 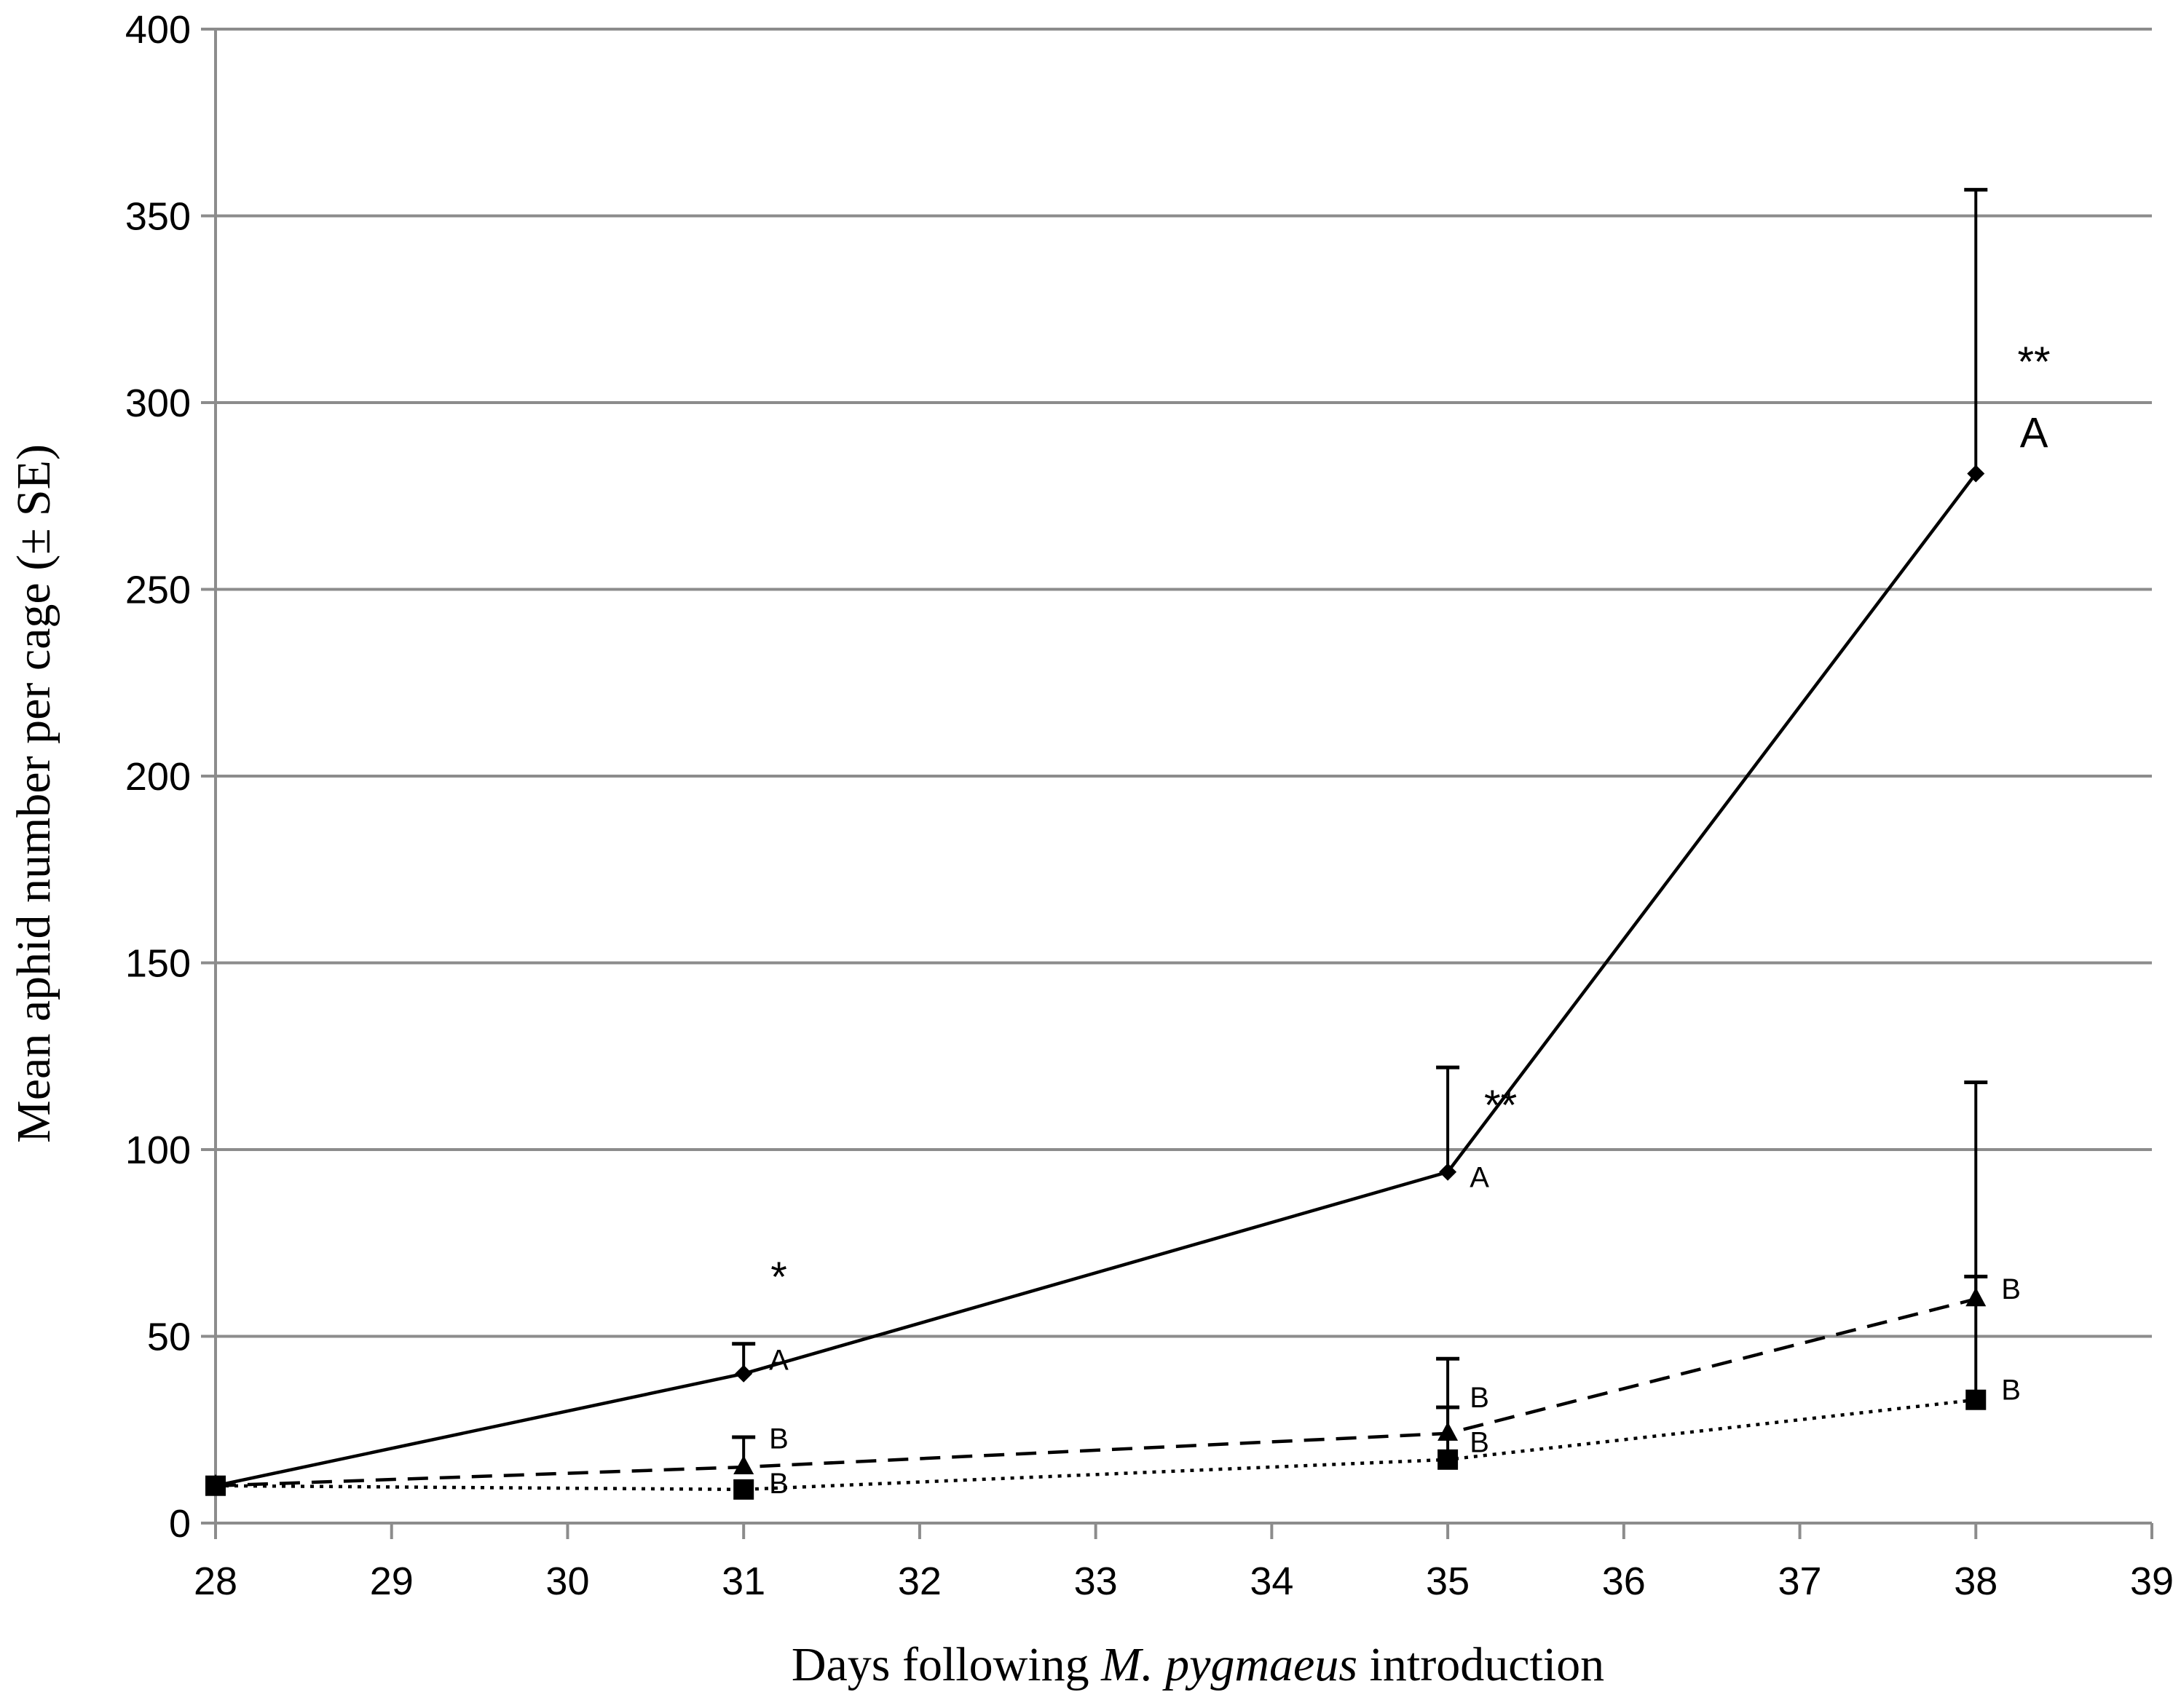 I want to click on annotation-11: B, so click(x=2011, y=1391).